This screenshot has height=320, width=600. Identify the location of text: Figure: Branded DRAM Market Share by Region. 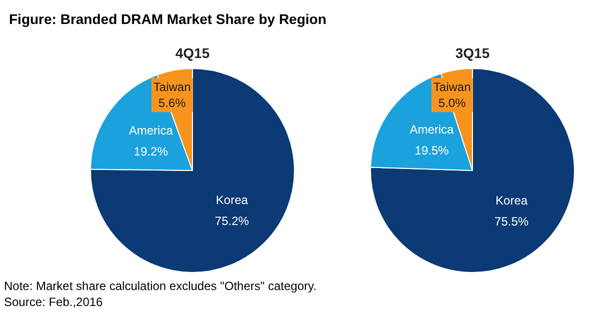
(167, 19).